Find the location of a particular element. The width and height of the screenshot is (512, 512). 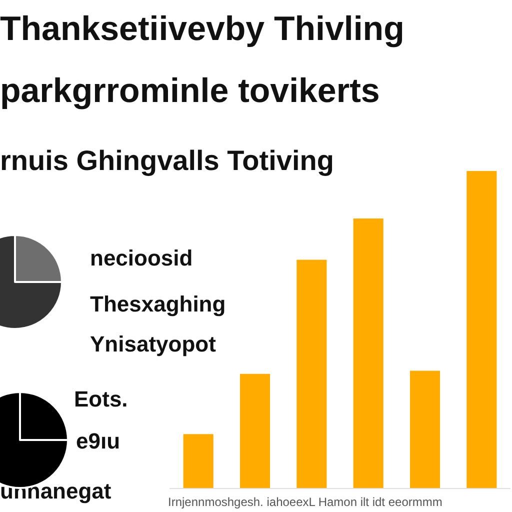

text: Eots. is located at coordinates (101, 399).